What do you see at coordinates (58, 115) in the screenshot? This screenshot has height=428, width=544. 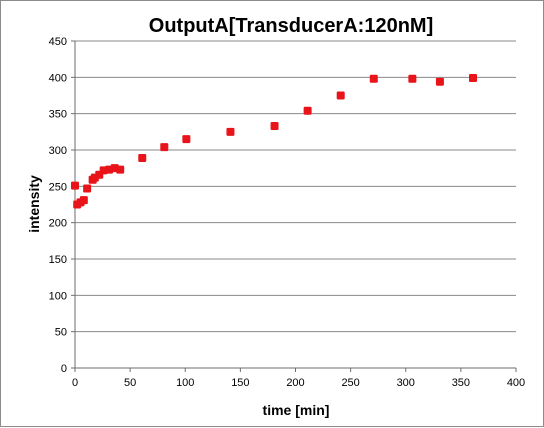 I see `y-tick-label: 350` at bounding box center [58, 115].